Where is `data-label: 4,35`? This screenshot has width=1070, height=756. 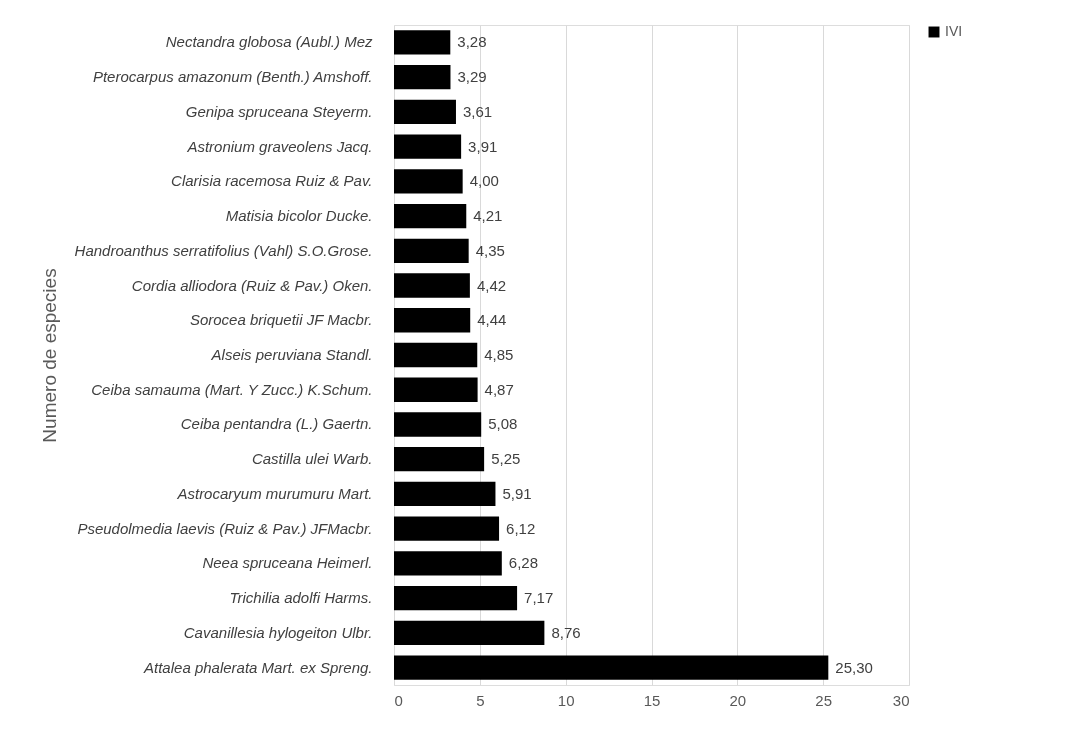 data-label: 4,35 is located at coordinates (490, 250).